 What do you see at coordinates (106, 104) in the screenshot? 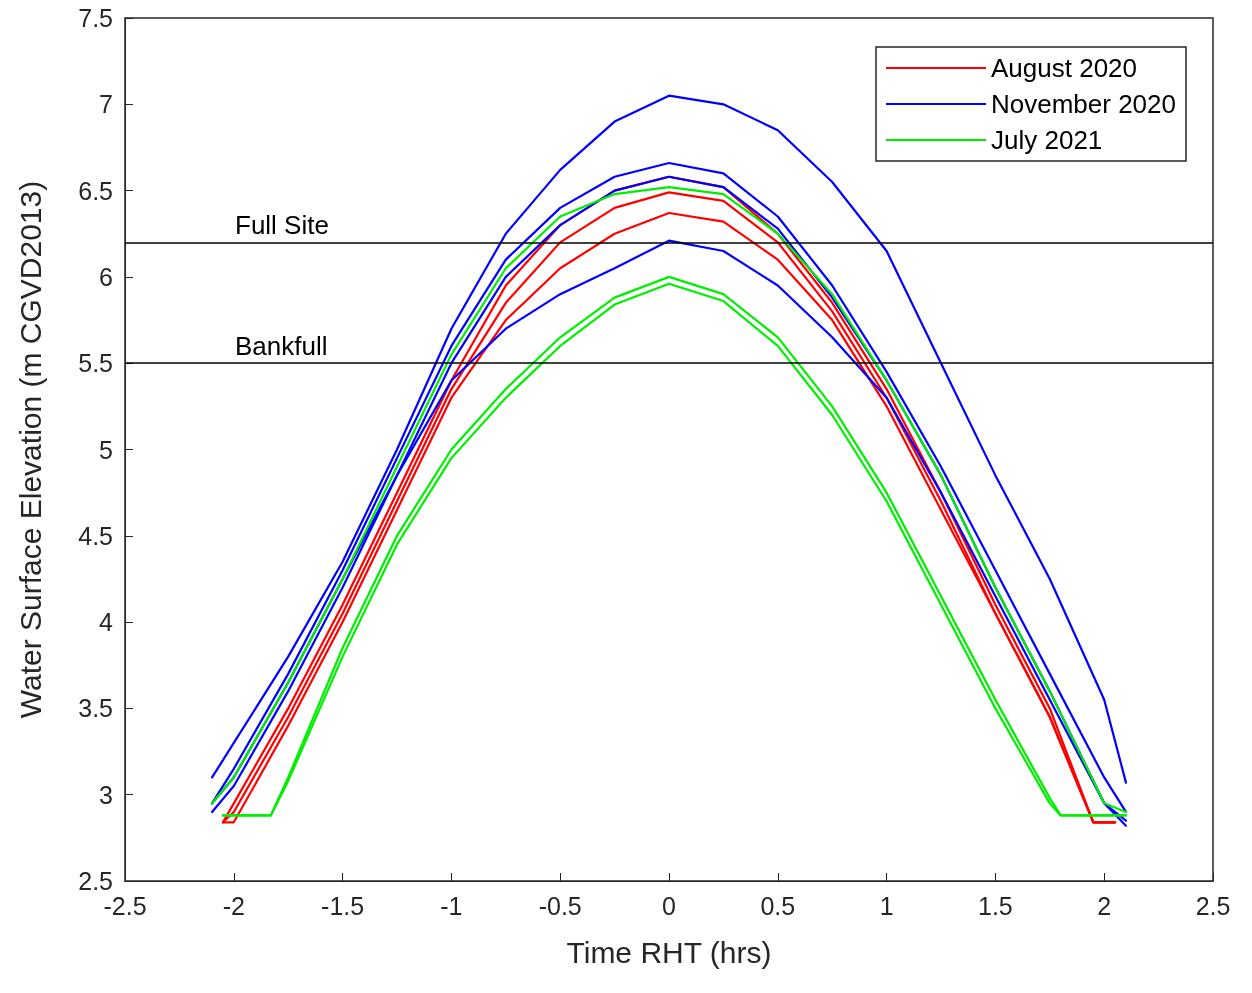
I see `y-tick-label: 7` at bounding box center [106, 104].